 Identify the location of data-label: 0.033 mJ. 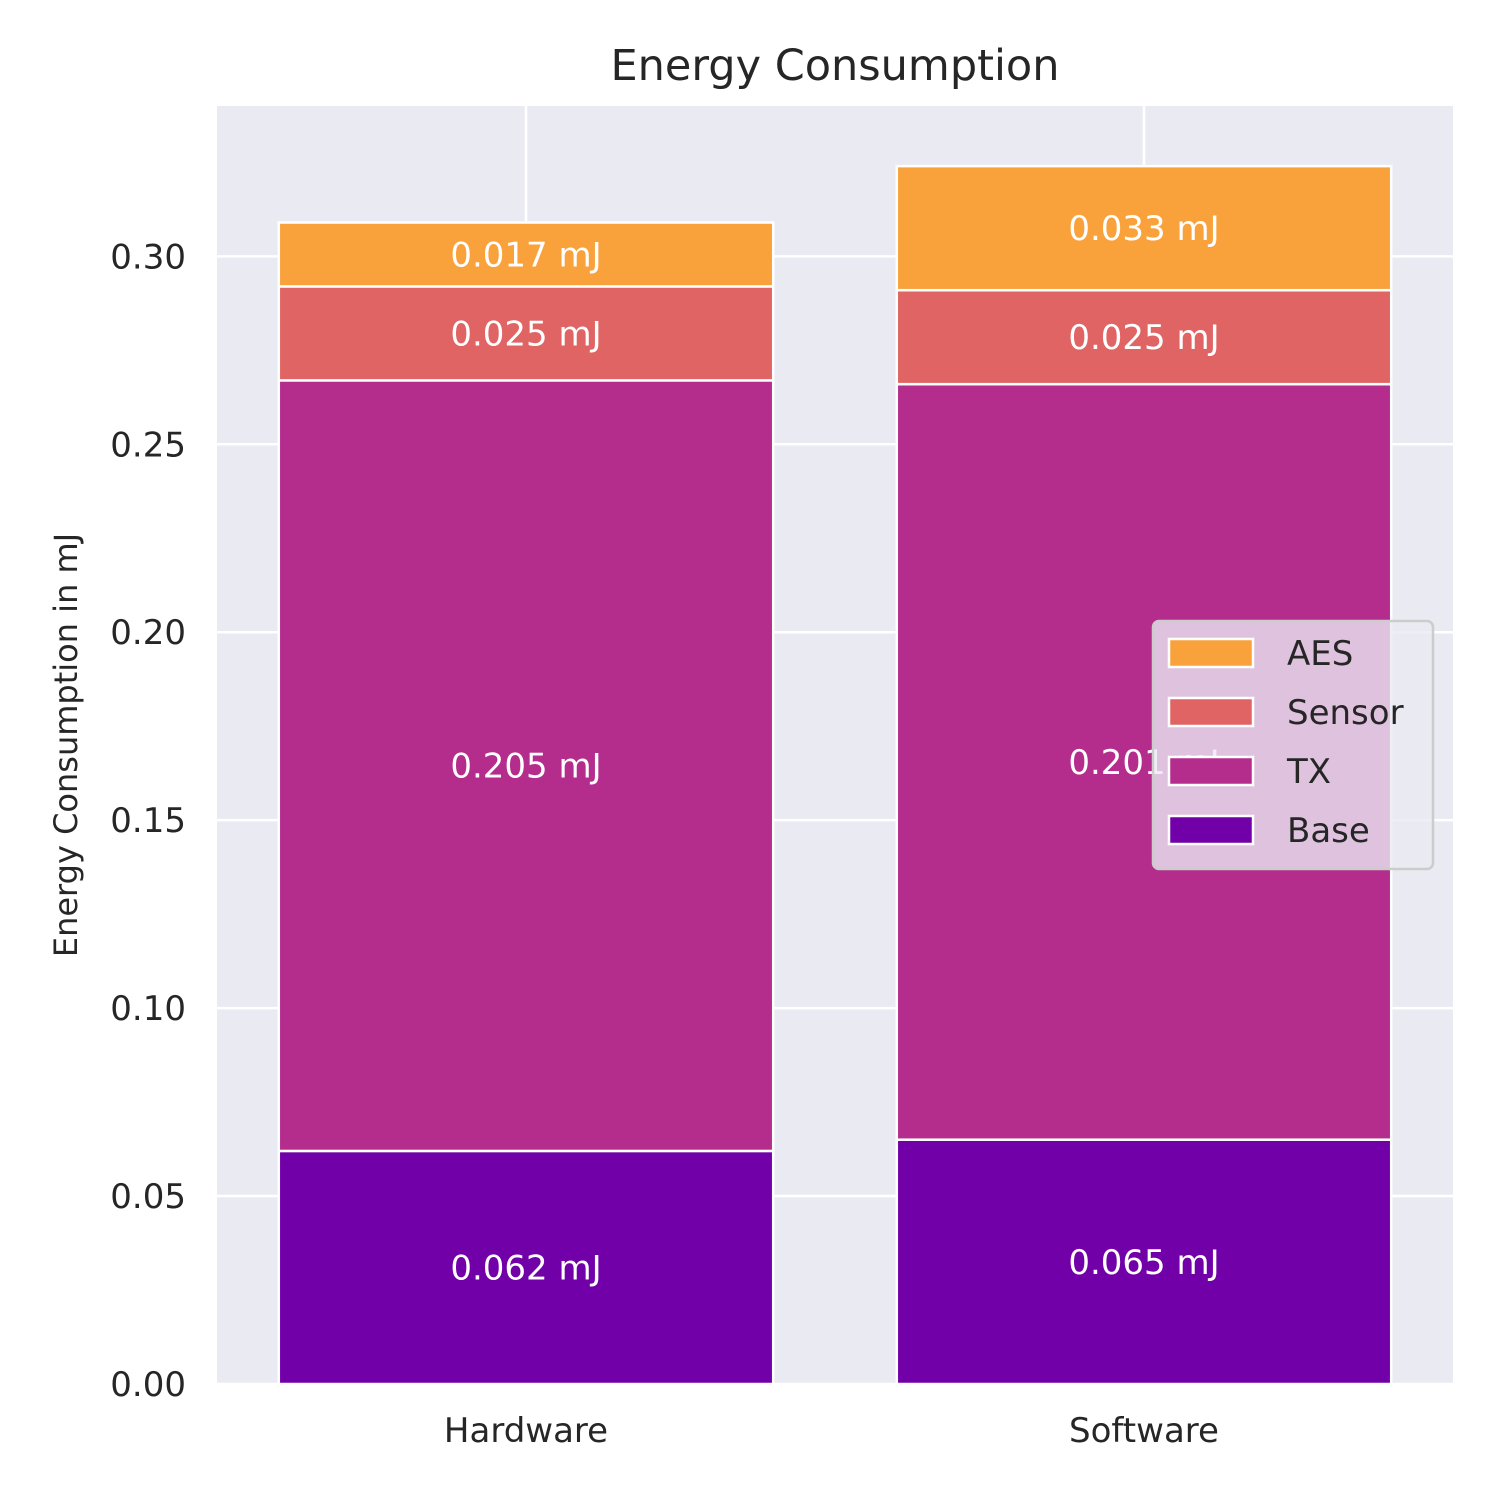
(1143, 229).